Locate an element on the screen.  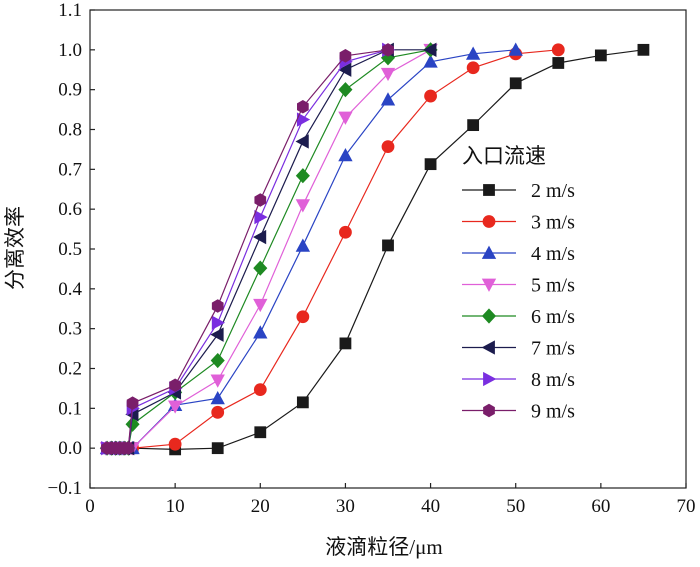
legend-item: 2 m/s is located at coordinates (518, 191).